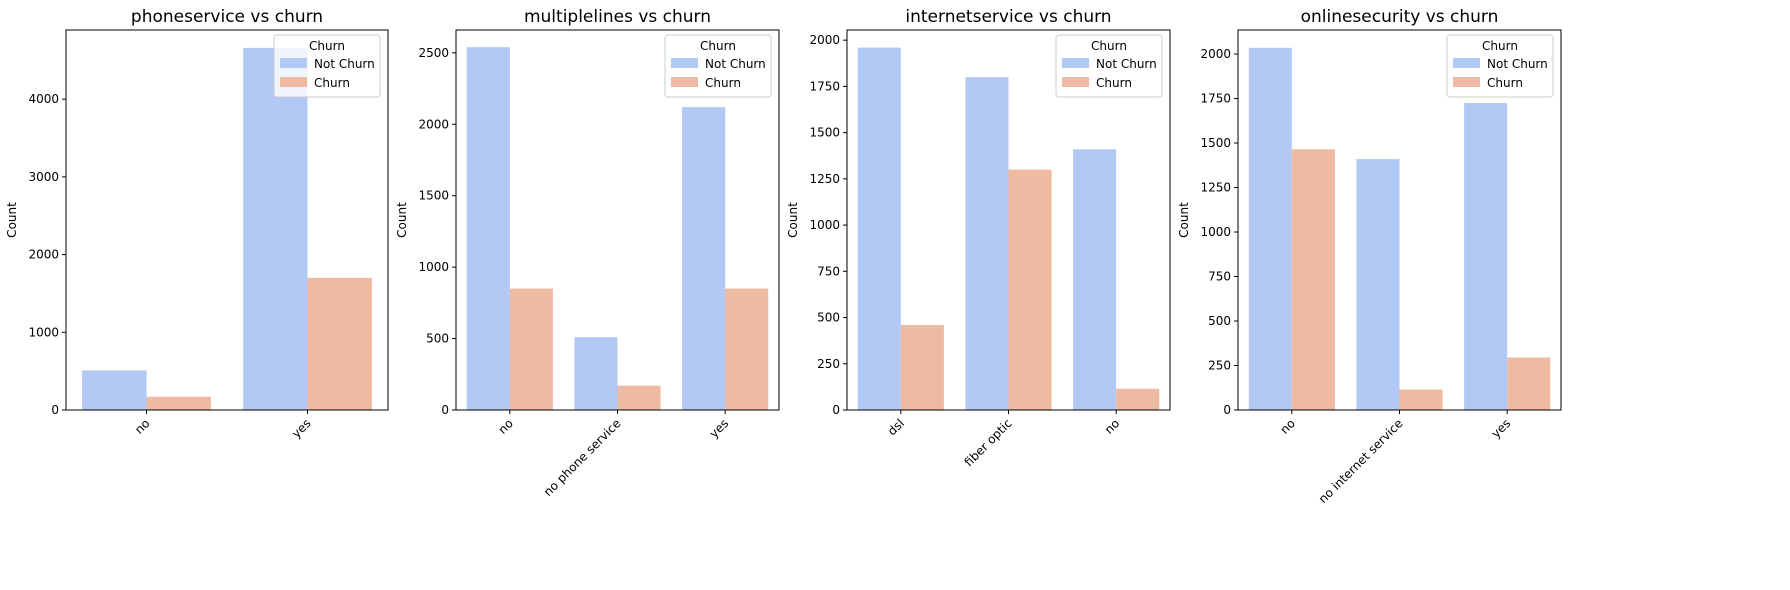 The height and width of the screenshot is (590, 1790). Describe the element at coordinates (1400, 17) in the screenshot. I see `chart-title: onlinesecurity vs churn` at that location.